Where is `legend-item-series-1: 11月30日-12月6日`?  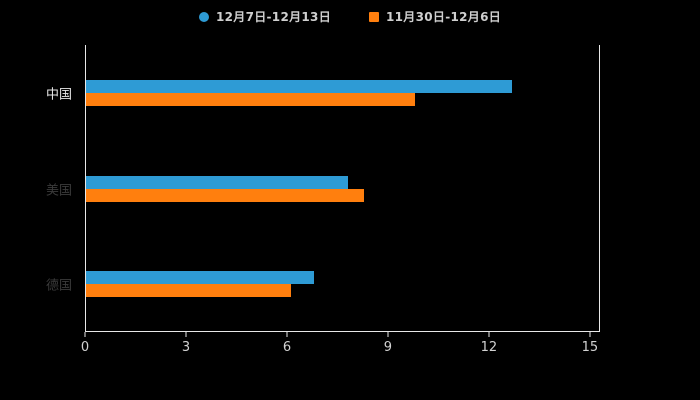
legend-item-series-1: 11月30日-12月6日 is located at coordinates (435, 16).